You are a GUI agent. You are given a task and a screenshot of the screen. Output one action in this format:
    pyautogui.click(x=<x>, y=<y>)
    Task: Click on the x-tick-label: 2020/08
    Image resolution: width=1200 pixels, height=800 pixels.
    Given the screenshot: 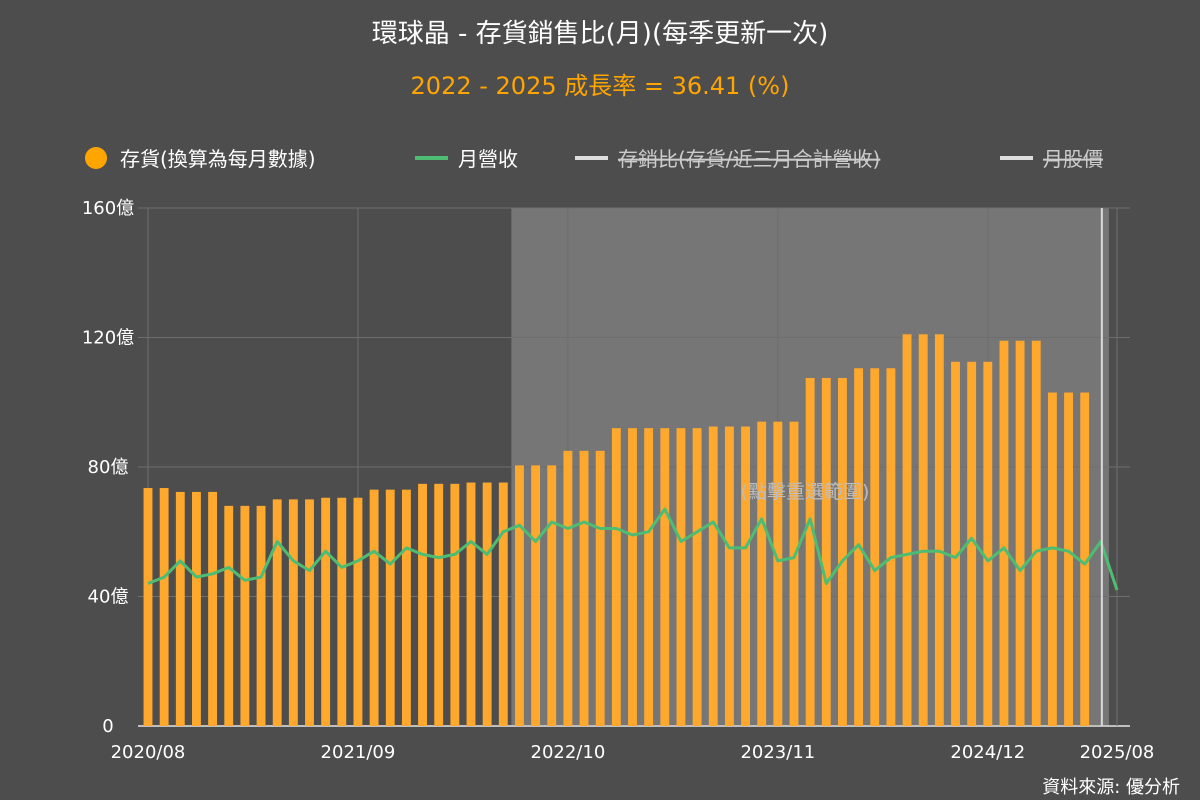 What is the action you would take?
    pyautogui.click(x=148, y=752)
    